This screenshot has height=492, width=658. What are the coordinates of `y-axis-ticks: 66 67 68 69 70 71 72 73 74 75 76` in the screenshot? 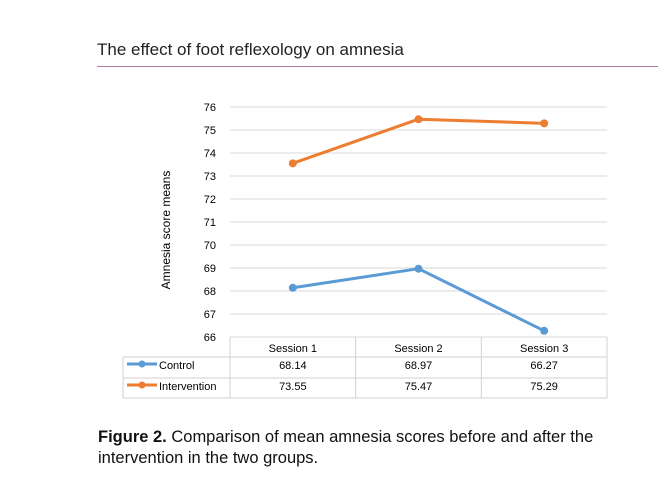 It's located at (210, 223).